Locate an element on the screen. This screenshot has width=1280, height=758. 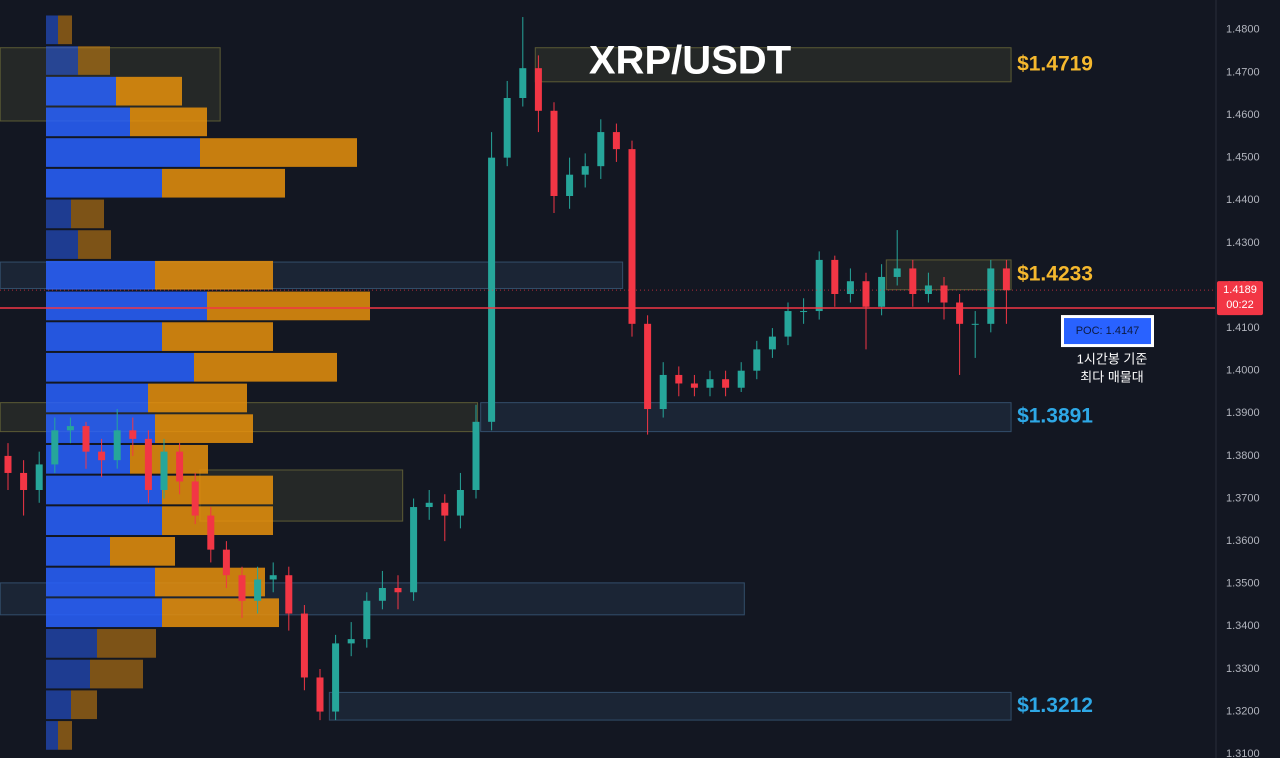
zone-label: $1.3212 is located at coordinates (1055, 705).